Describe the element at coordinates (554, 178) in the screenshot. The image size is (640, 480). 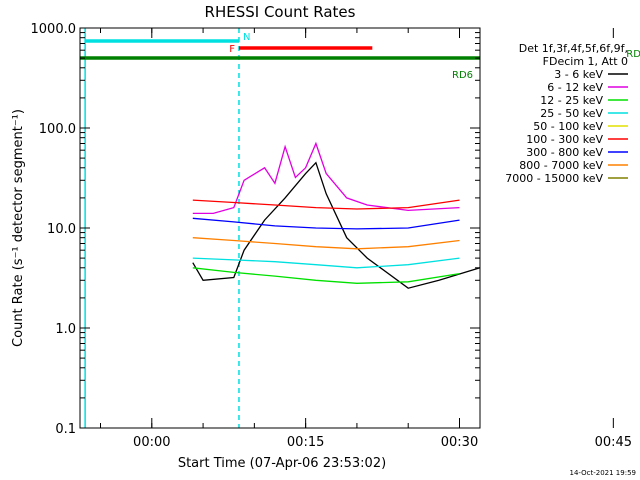
I see `legend-label: 7000 - 15000 keV` at that location.